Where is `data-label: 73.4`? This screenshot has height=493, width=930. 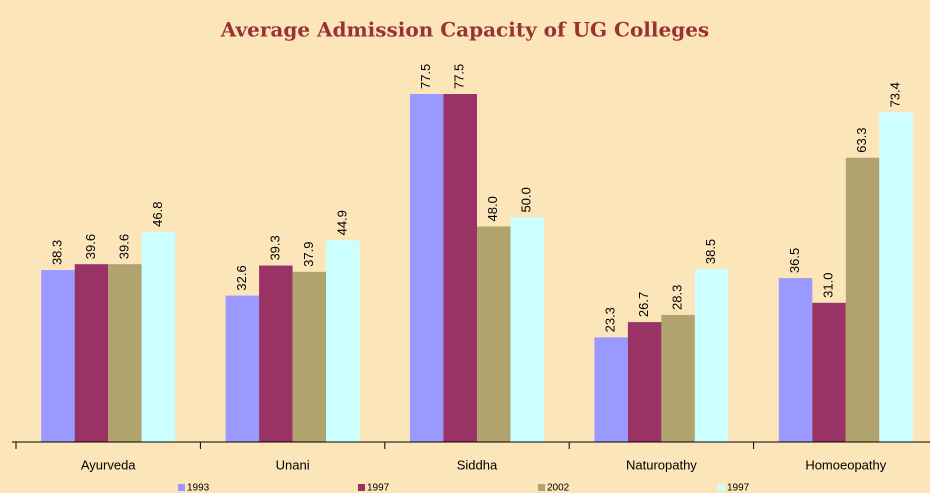 data-label: 73.4 is located at coordinates (894, 94).